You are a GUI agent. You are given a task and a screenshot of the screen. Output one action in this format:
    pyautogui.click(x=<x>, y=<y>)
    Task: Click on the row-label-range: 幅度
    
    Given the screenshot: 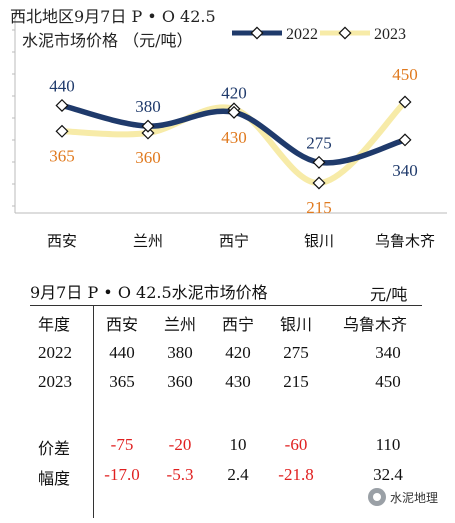 What is the action you would take?
    pyautogui.click(x=54, y=478)
    